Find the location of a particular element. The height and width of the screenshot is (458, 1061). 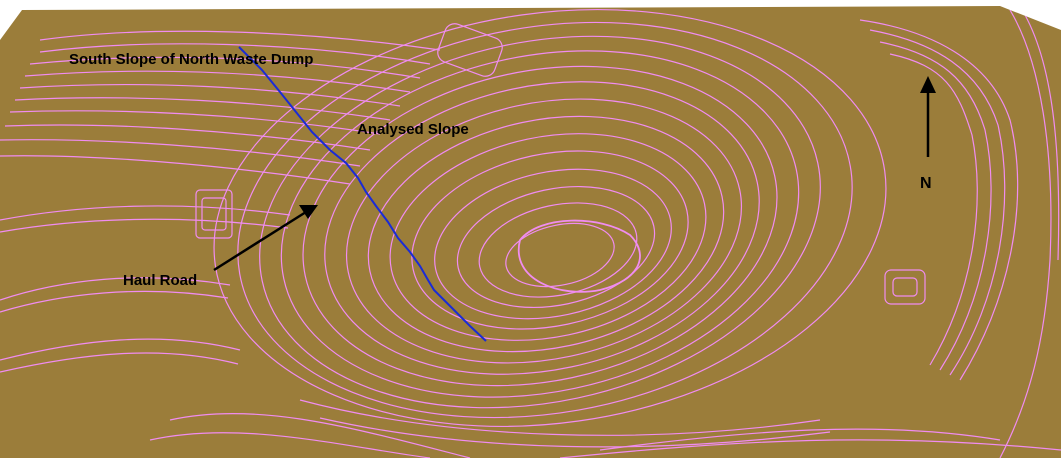

pit-floor is located at coordinates (579, 256).